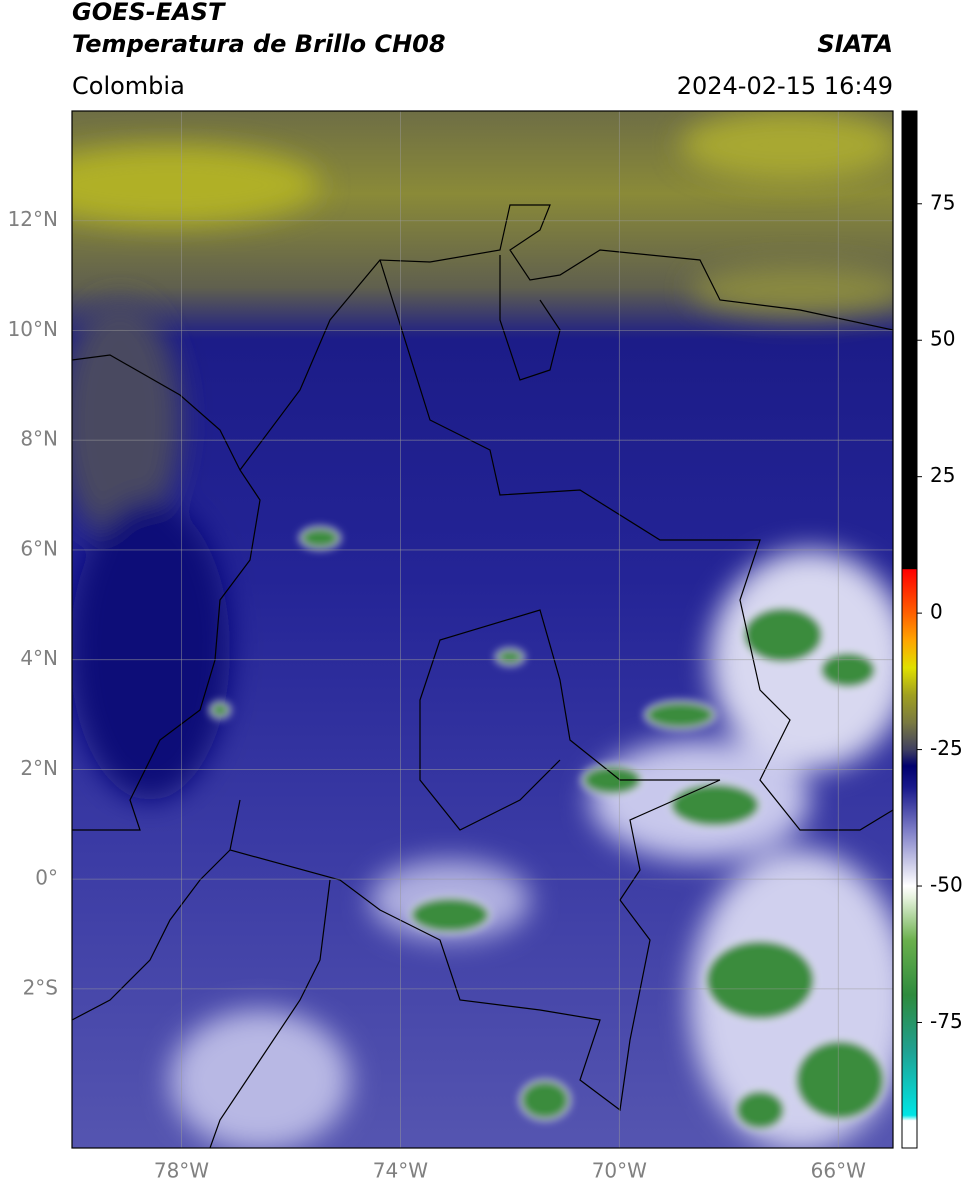 Image resolution: width=966 pixels, height=1190 pixels. Describe the element at coordinates (259, 44) in the screenshot. I see `product: Temperatura de Brillo CH08` at that location.